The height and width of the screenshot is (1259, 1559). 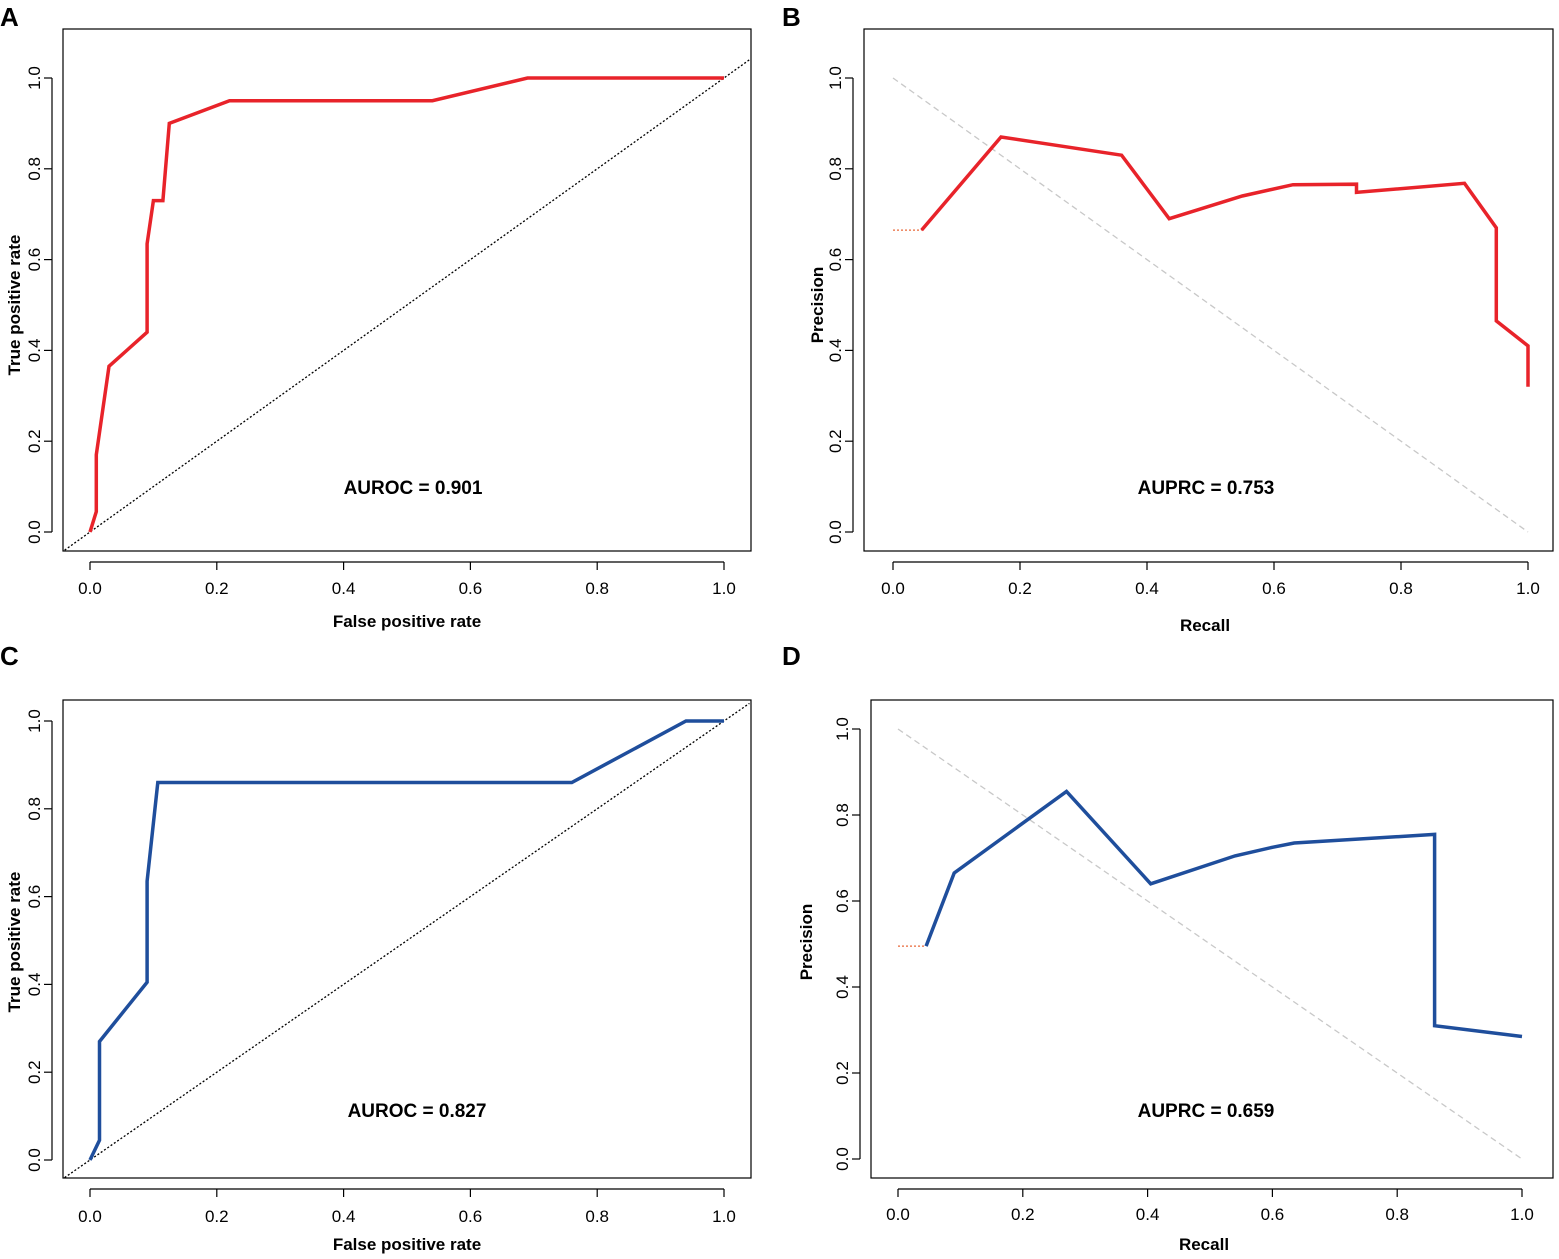 What do you see at coordinates (9, 17) in the screenshot?
I see `panel-letter-a: A` at bounding box center [9, 17].